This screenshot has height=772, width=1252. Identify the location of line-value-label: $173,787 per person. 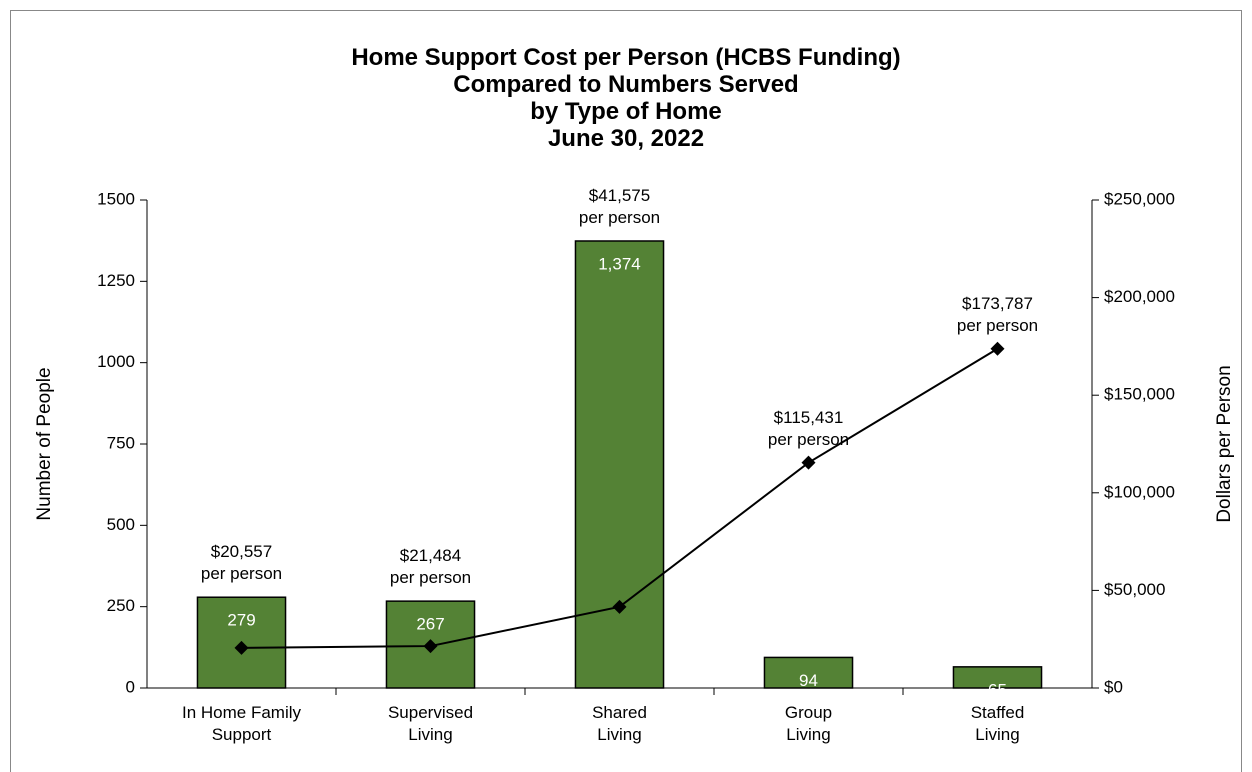
(997, 314).